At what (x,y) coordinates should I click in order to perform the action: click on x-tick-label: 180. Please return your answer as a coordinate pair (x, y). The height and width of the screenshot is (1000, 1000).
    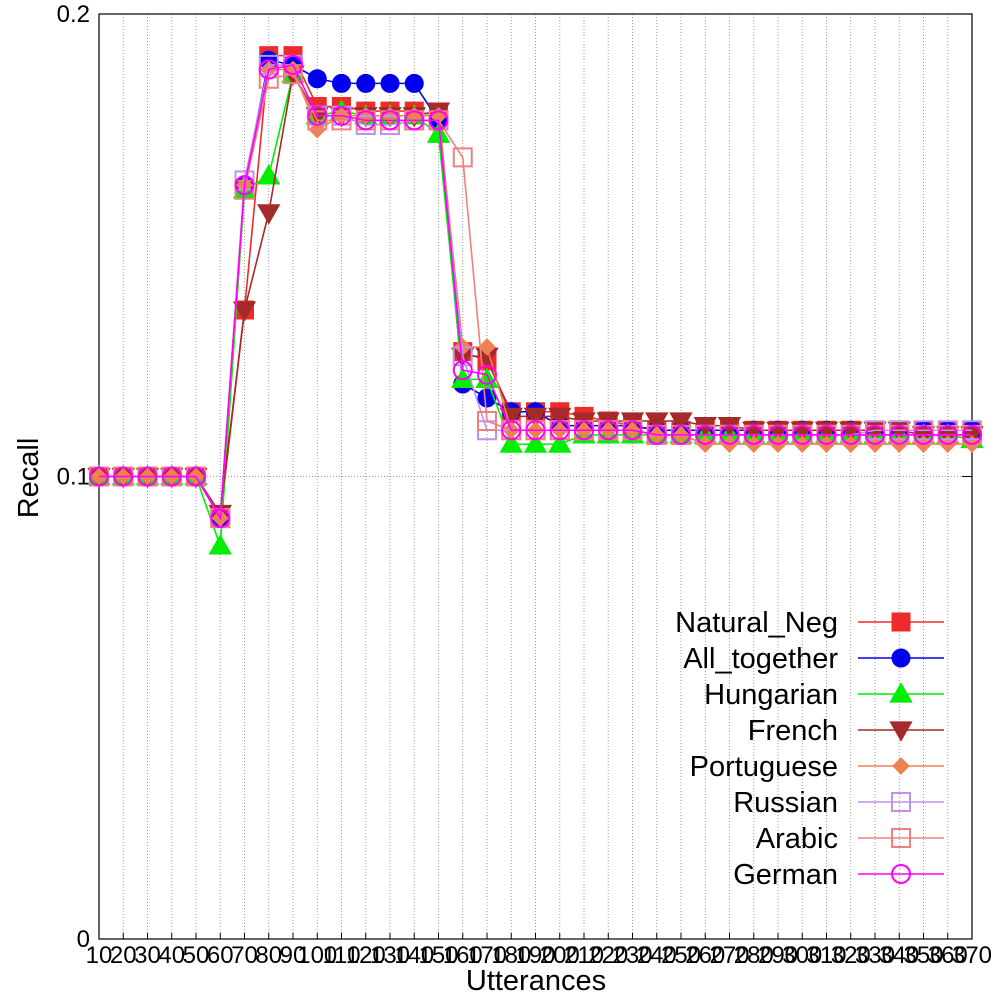
    Looking at the image, I should click on (511, 955).